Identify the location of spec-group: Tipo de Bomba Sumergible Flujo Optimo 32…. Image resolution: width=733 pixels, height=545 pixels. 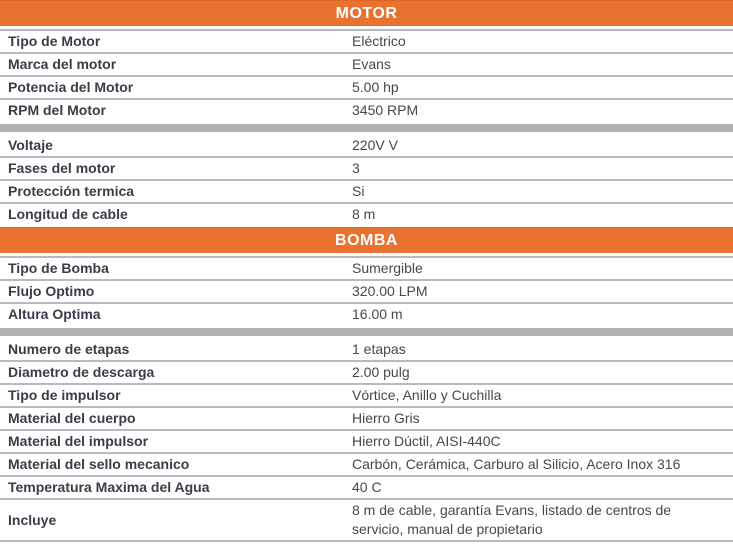
(366, 290).